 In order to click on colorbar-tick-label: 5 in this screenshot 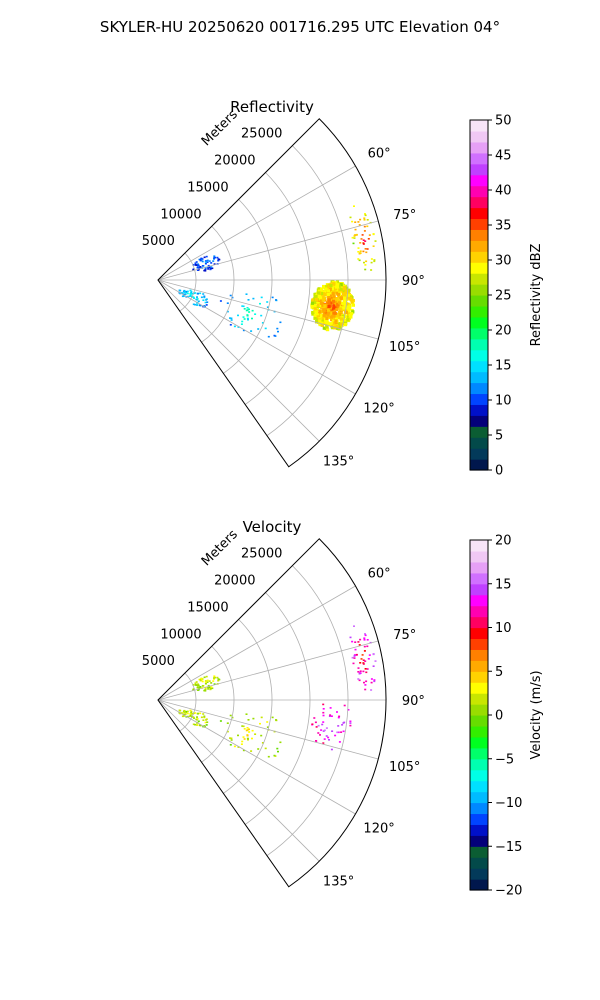, I will do `click(499, 436)`.